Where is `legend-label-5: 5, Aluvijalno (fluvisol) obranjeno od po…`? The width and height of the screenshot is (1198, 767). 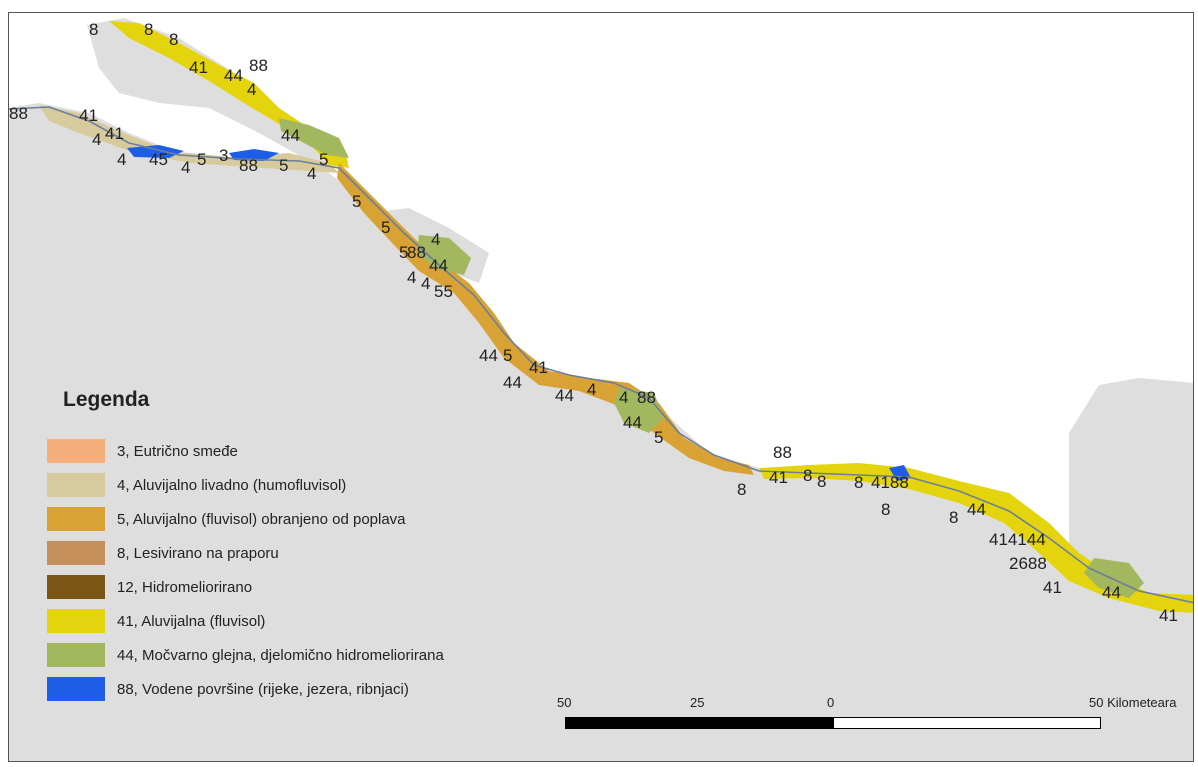 legend-label-5: 5, Aluvijalno (fluvisol) obranjeno od po… is located at coordinates (261, 519).